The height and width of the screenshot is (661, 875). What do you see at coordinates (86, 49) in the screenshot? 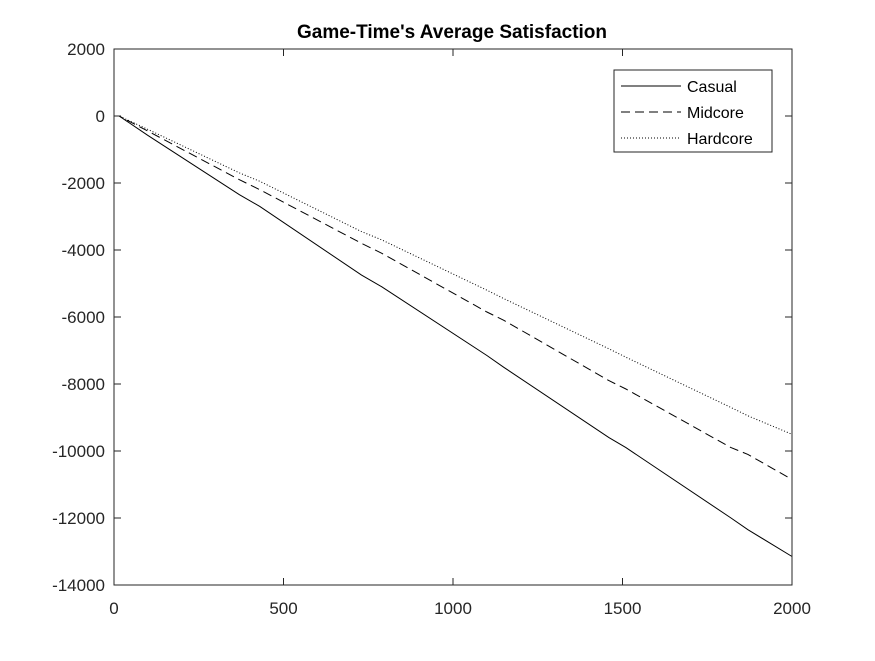
I see `y-tick-label: 2000` at bounding box center [86, 49].